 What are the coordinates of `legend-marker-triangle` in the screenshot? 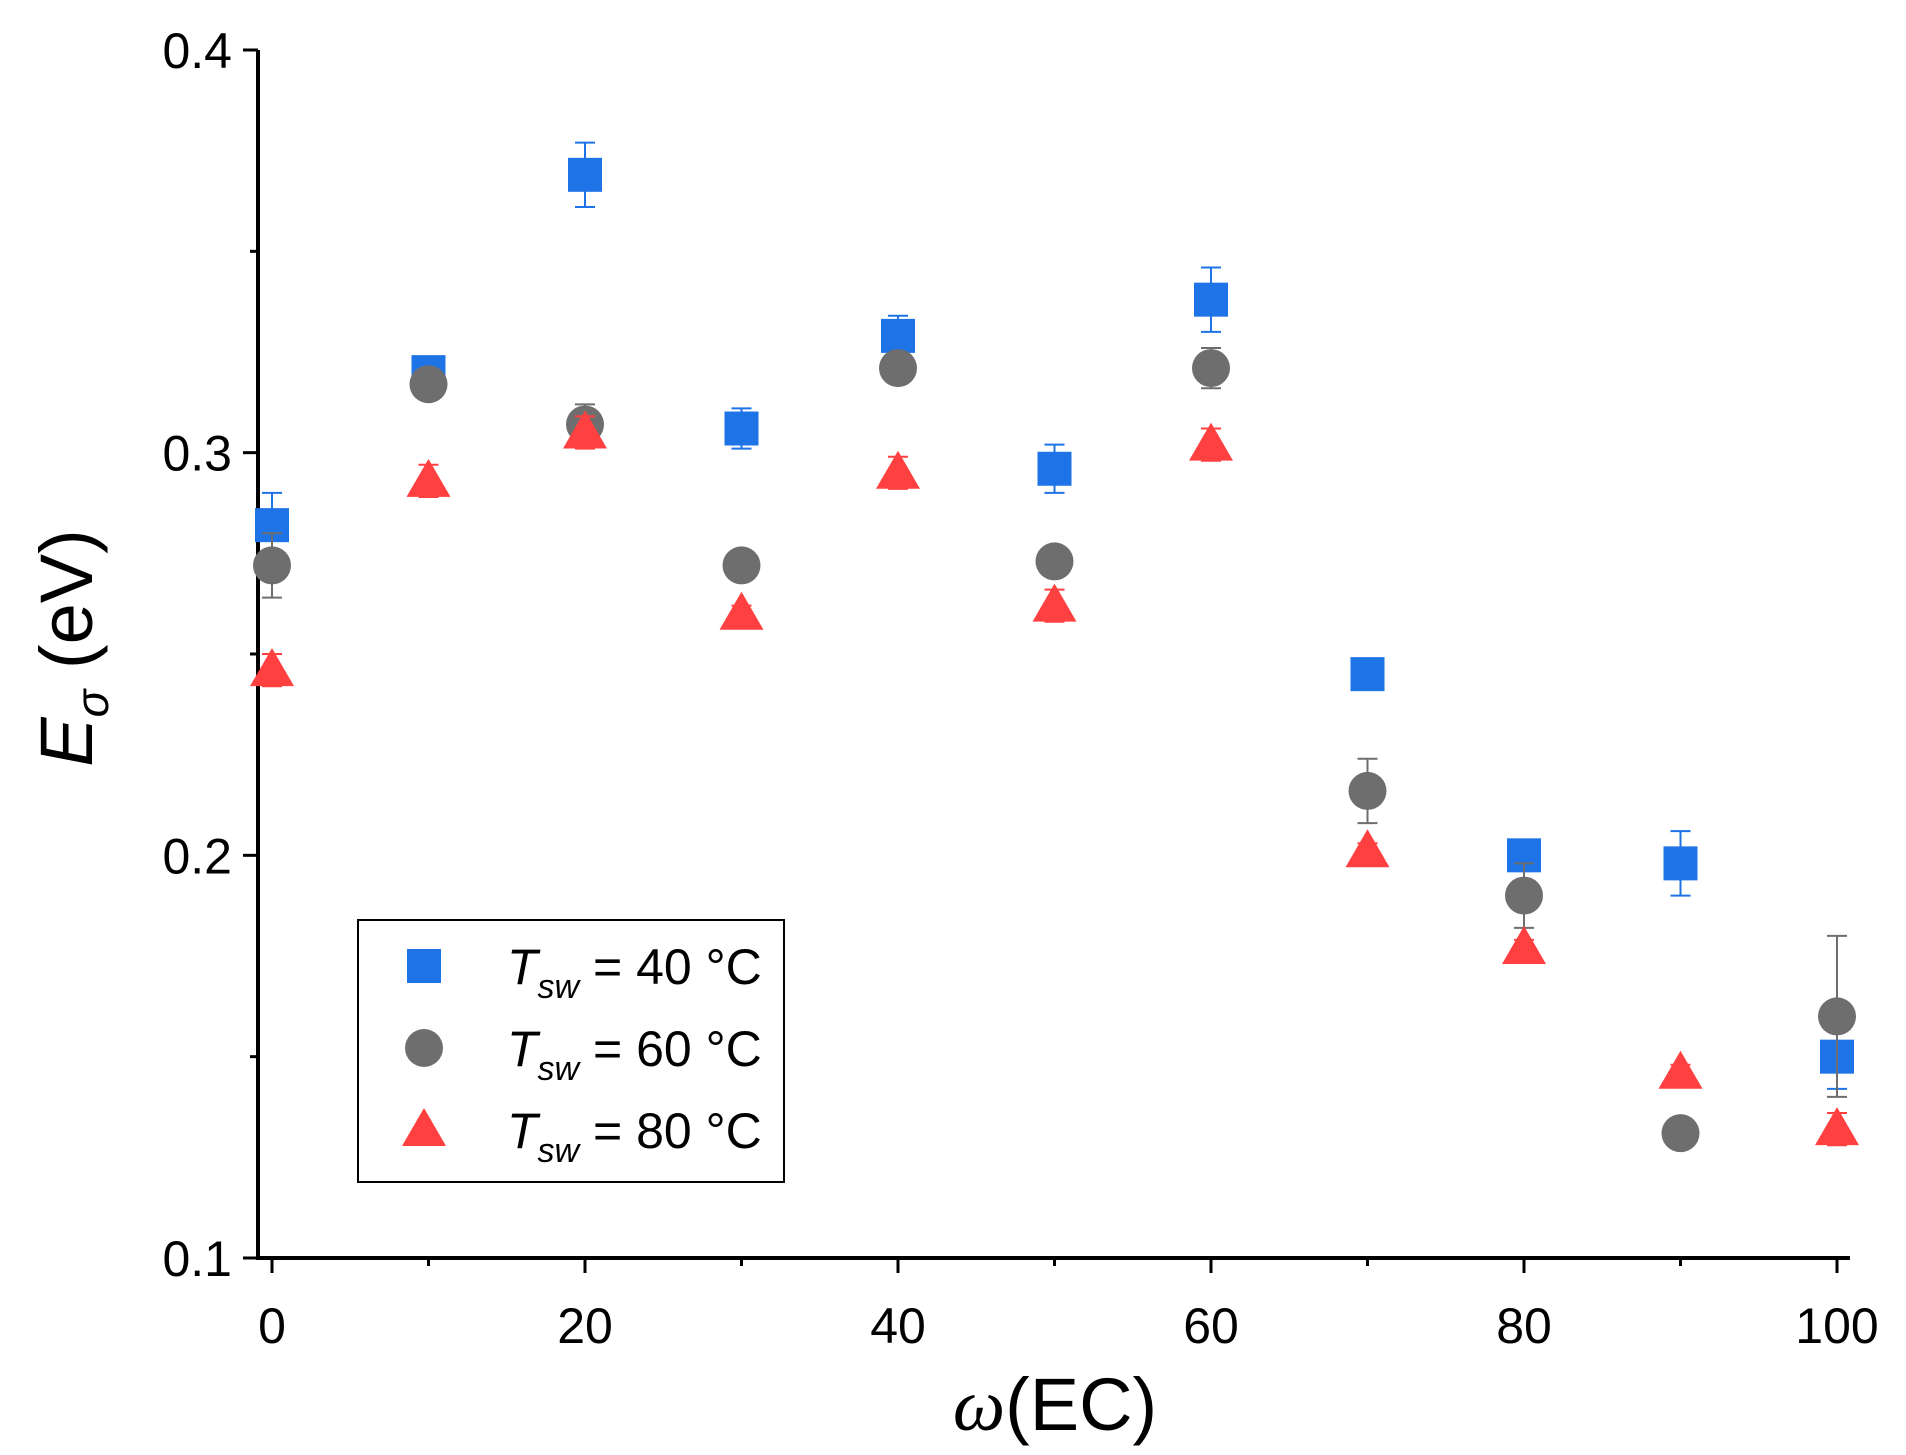 It's located at (424, 1127).